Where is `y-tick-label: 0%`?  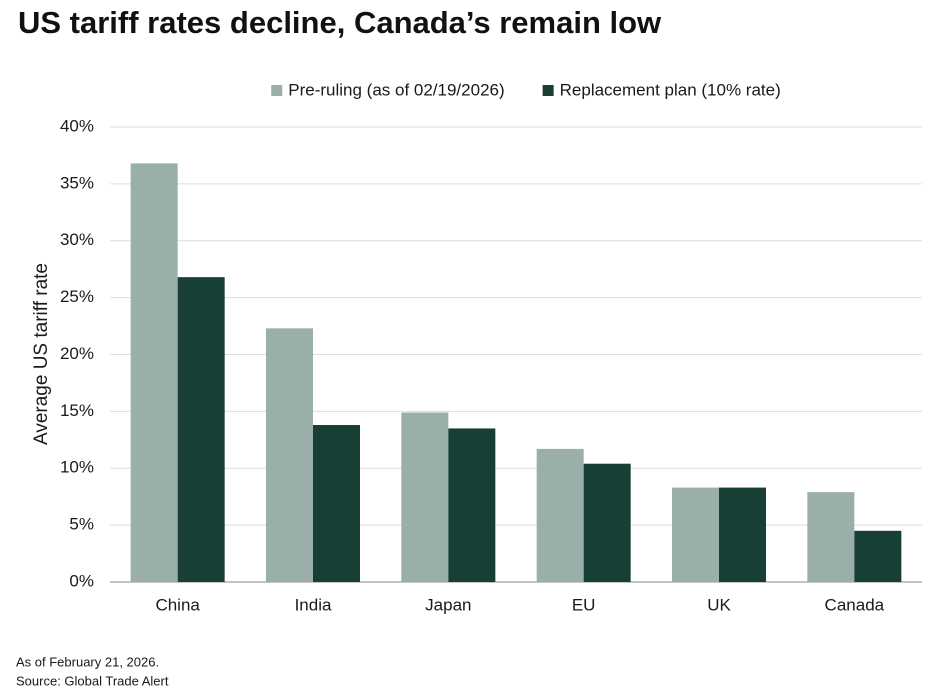 y-tick-label: 0% is located at coordinates (81, 580).